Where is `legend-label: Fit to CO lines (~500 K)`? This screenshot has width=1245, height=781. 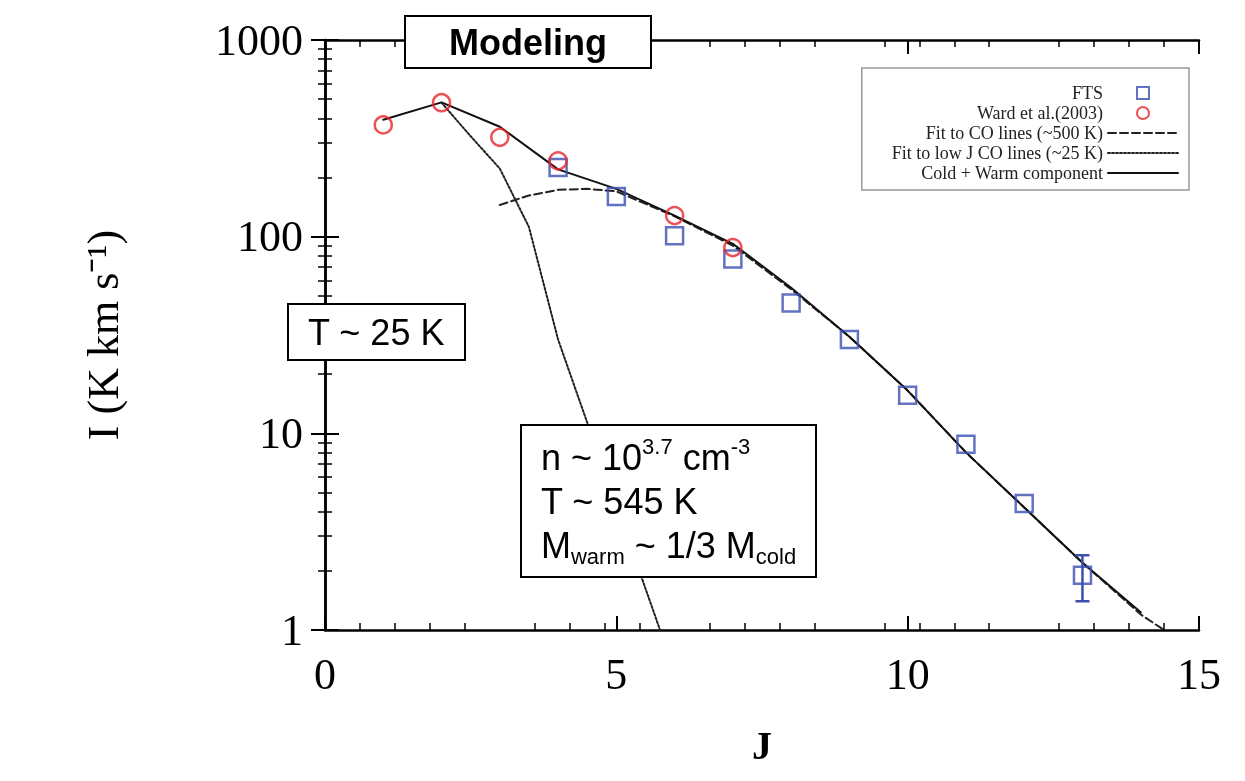
legend-label: Fit to CO lines (~500 K) is located at coordinates (1014, 133).